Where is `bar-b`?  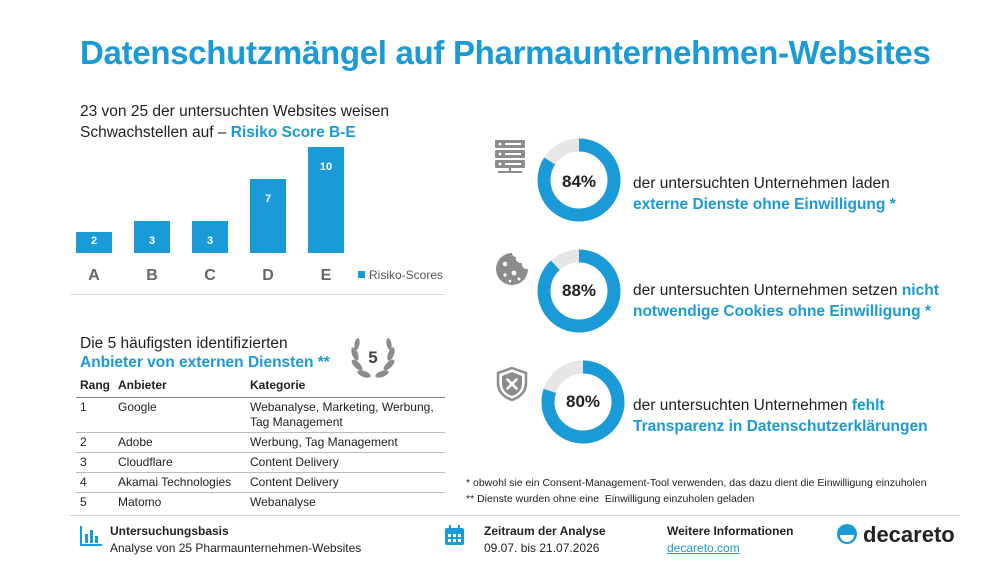 bar-b is located at coordinates (152, 237).